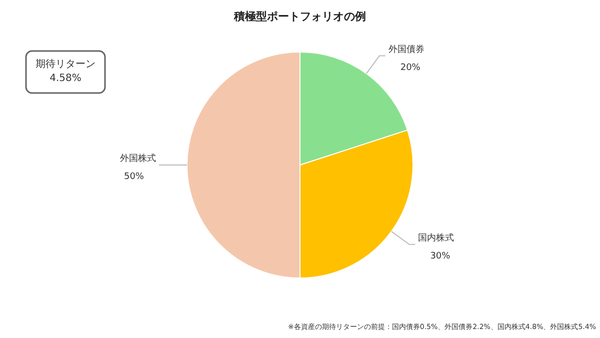  I want to click on data-label: 30%, so click(440, 256).